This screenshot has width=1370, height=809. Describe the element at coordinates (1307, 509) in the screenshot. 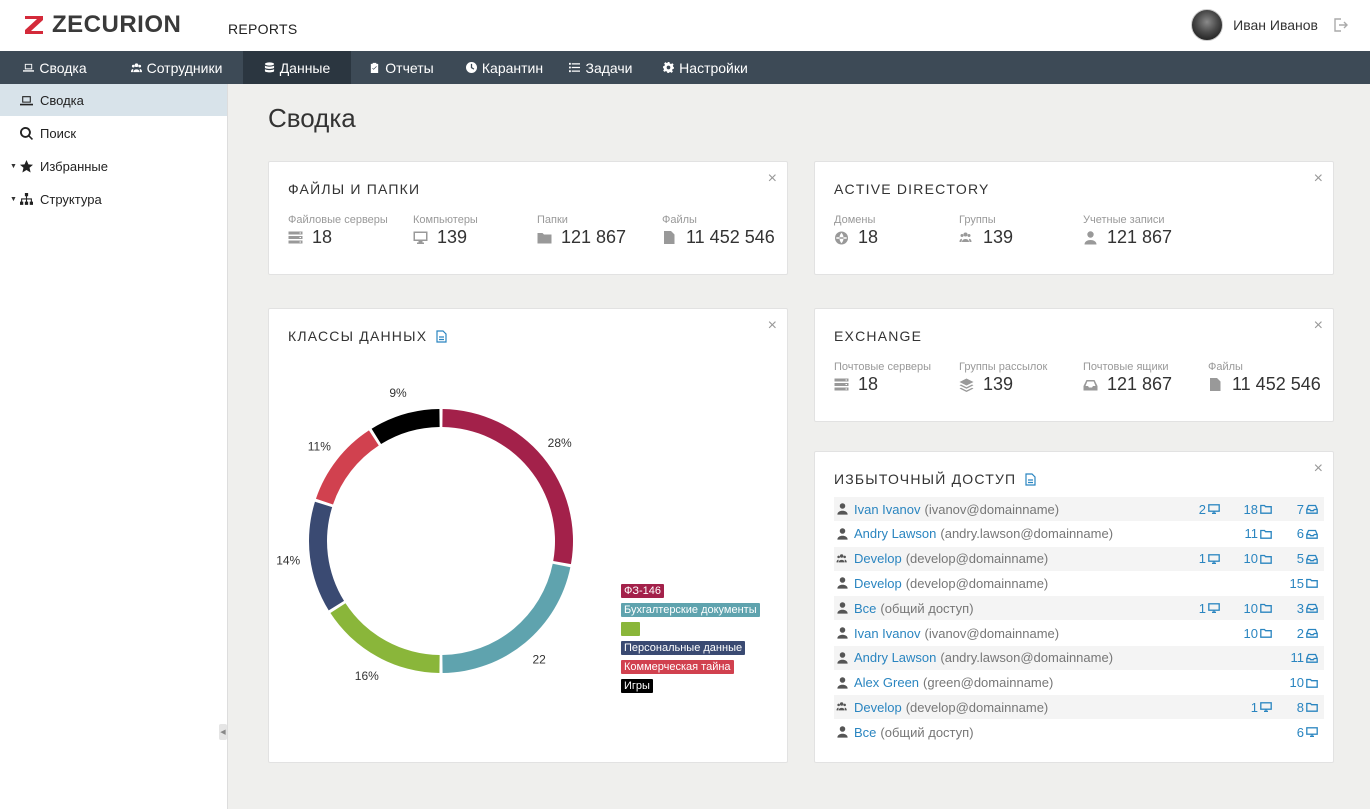

I see `mailboxes-count: 7` at that location.